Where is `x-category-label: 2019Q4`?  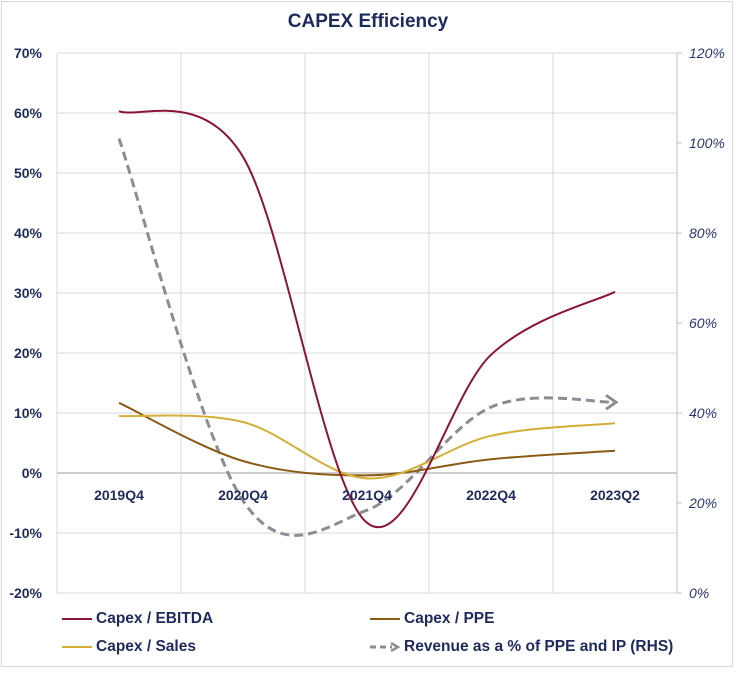
x-category-label: 2019Q4 is located at coordinates (119, 495).